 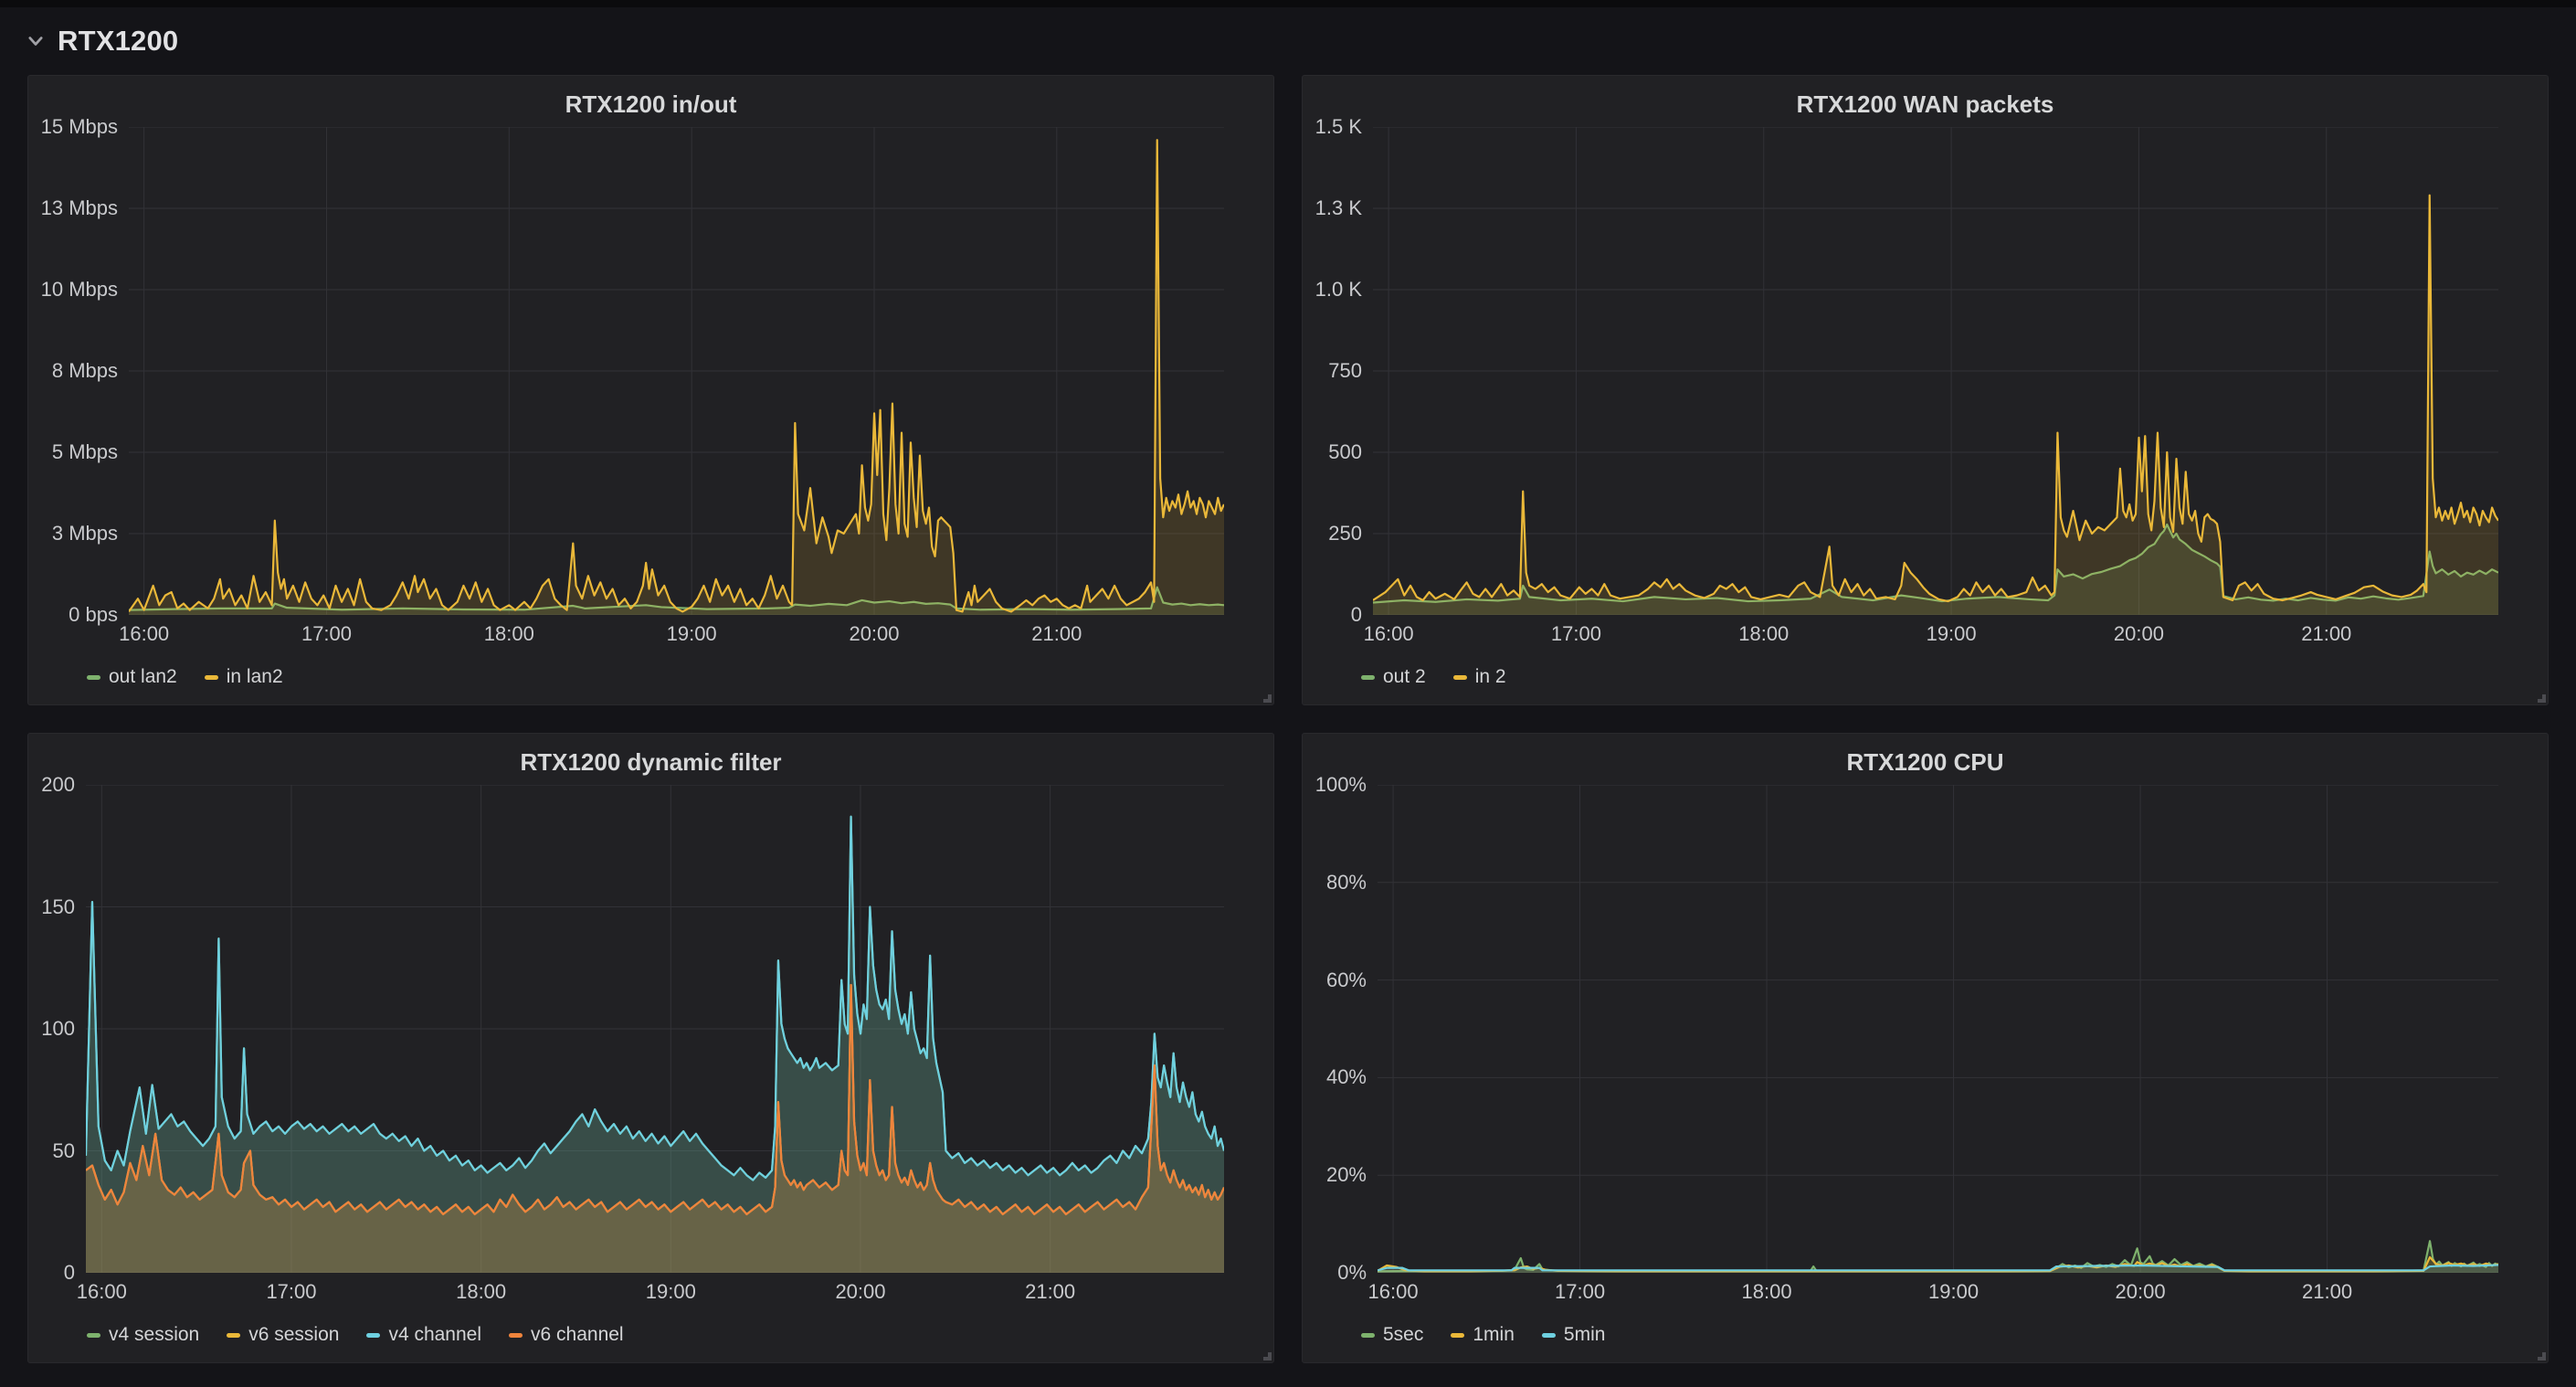 I want to click on legend-label: v6 channel, so click(x=577, y=1334).